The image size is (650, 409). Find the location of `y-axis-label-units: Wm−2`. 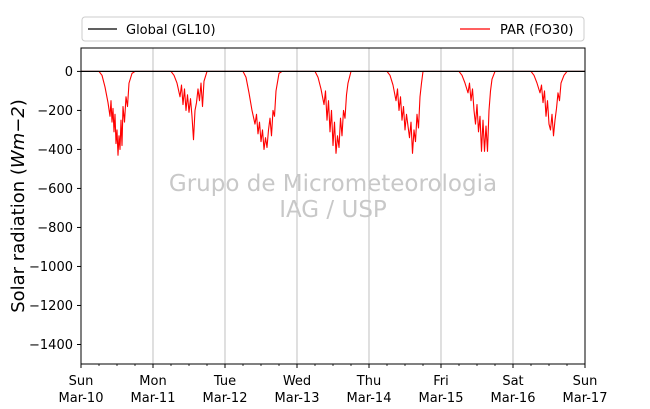

y-axis-label-units: Wm−2 is located at coordinates (18, 137).